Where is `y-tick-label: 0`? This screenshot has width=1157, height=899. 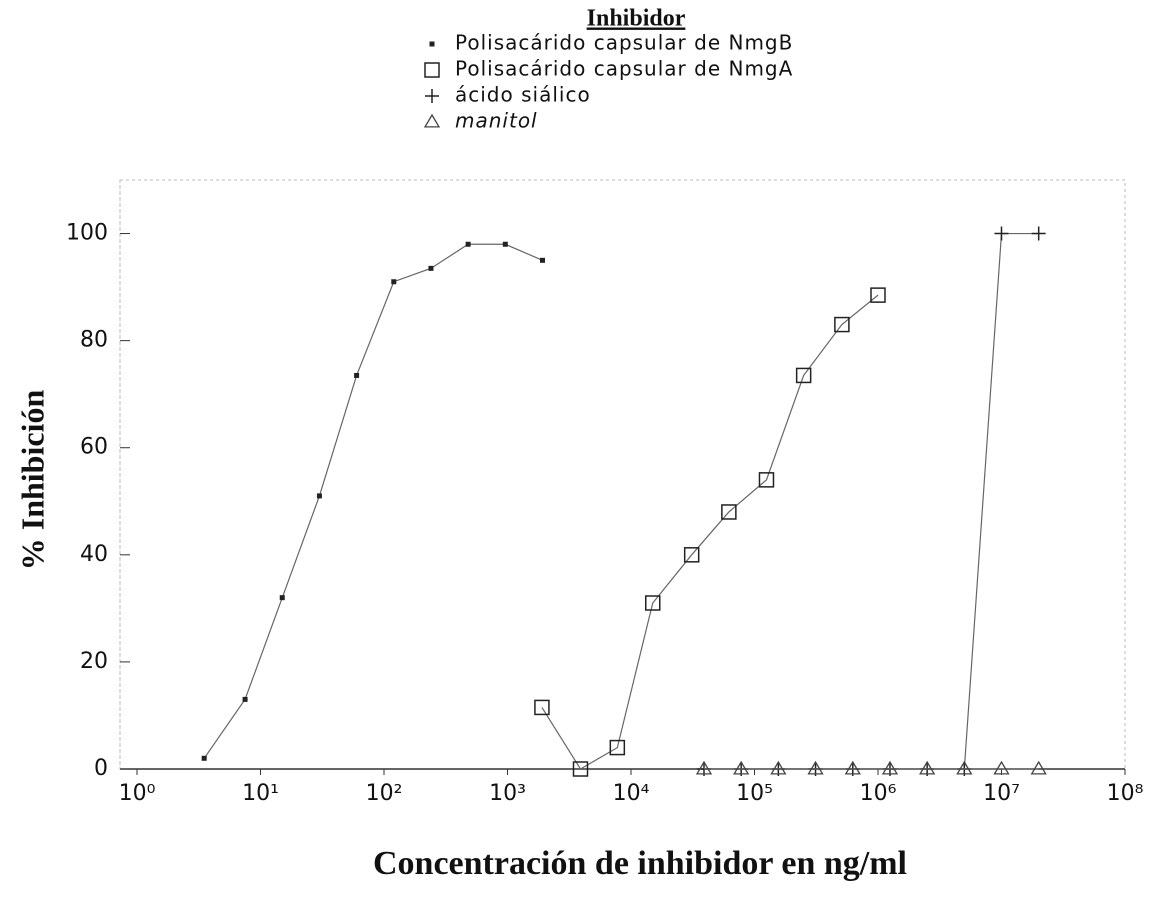
y-tick-label: 0 is located at coordinates (101, 768).